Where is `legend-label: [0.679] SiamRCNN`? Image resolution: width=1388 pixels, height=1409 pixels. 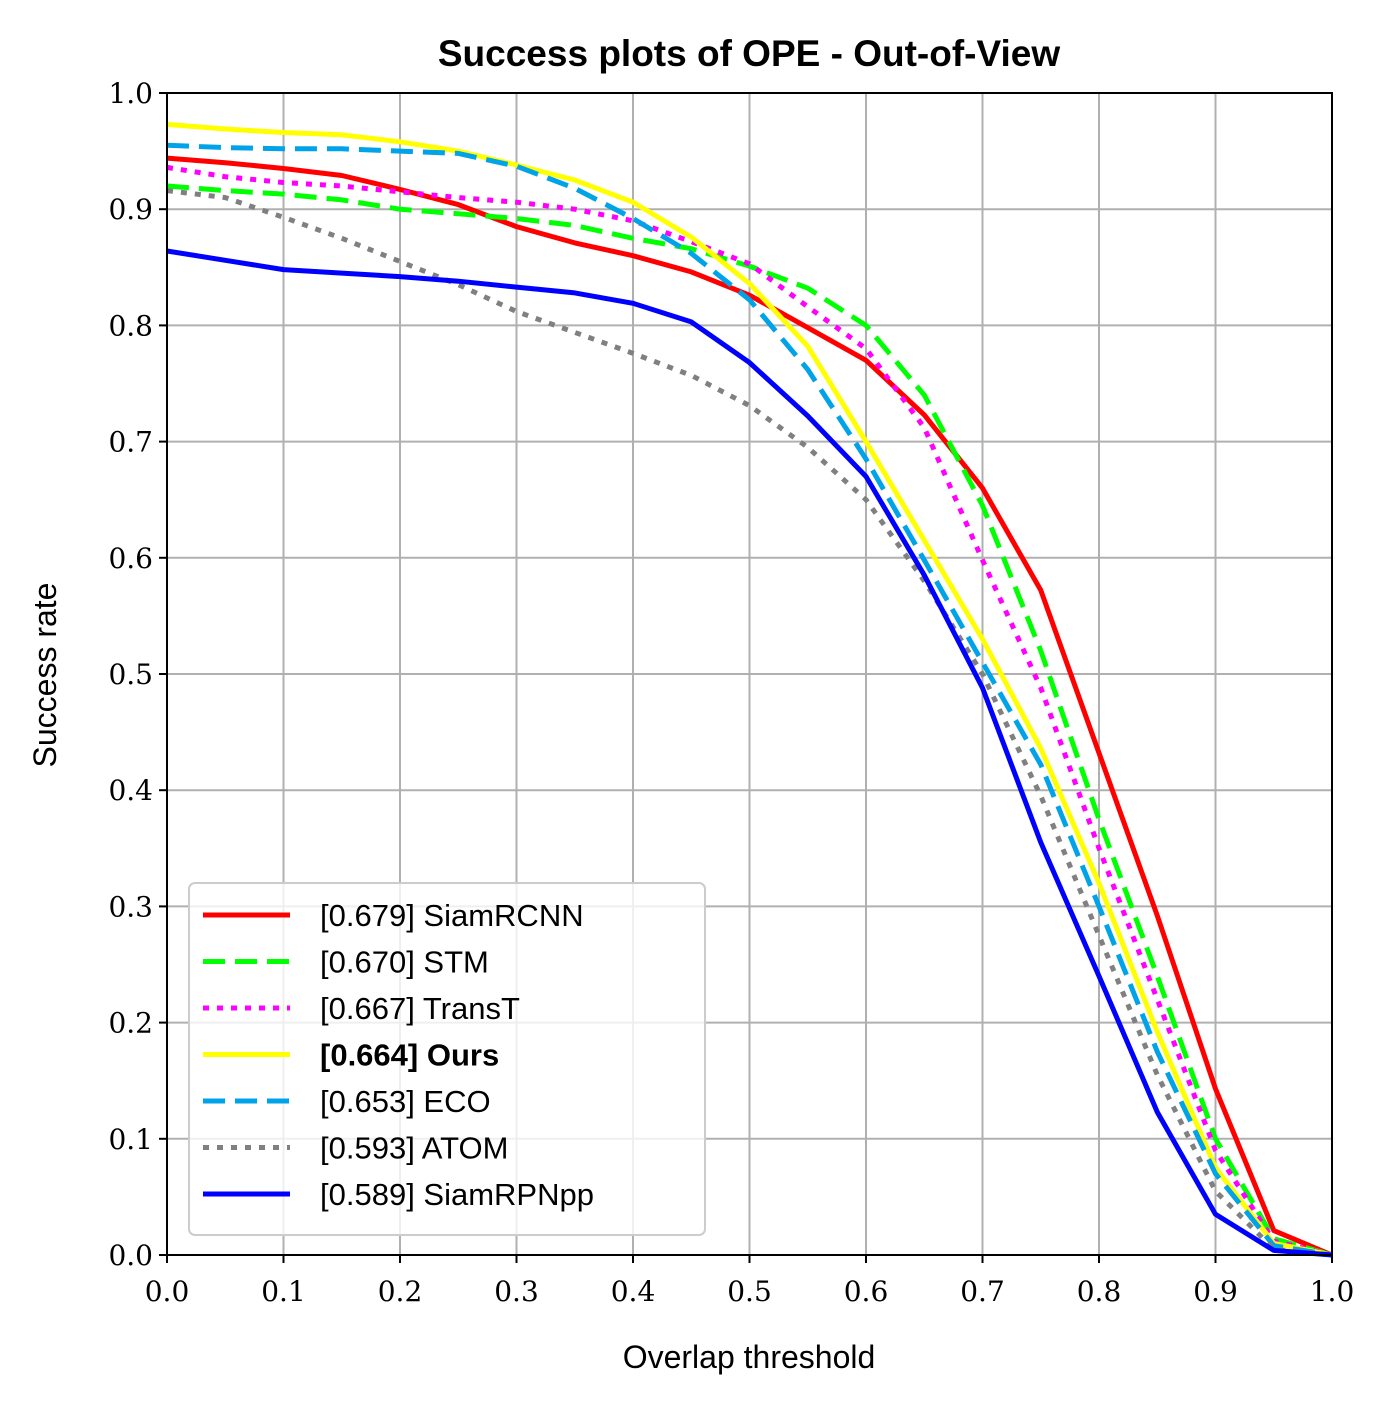 legend-label: [0.679] SiamRCNN is located at coordinates (452, 915).